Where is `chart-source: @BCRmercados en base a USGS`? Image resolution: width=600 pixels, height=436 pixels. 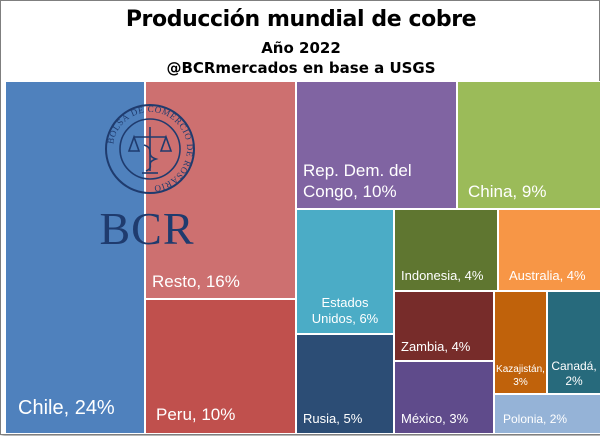 chart-source: @BCRmercados en base a USGS is located at coordinates (301, 68).